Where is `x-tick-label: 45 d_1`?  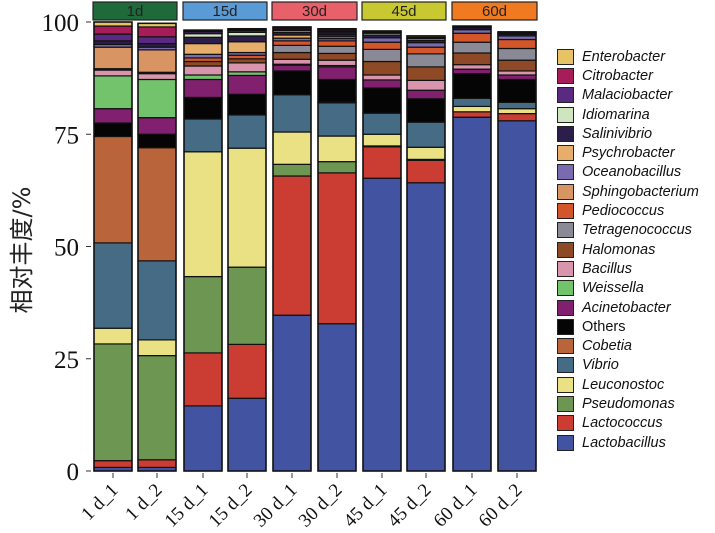 x-tick-label: 45 d_1 is located at coordinates (366, 506).